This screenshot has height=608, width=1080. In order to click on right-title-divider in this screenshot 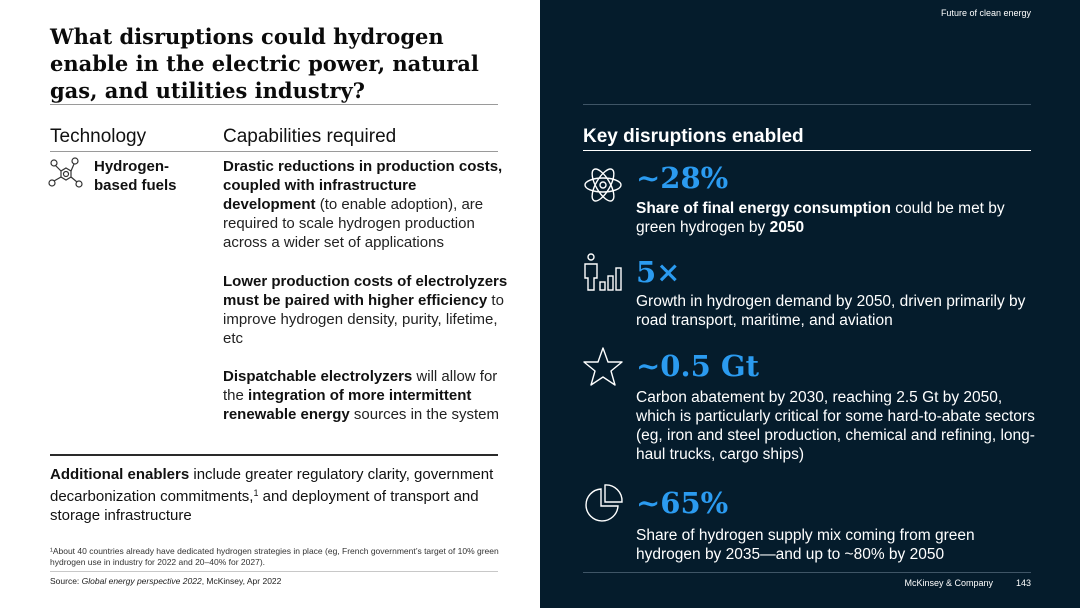, I will do `click(807, 104)`.